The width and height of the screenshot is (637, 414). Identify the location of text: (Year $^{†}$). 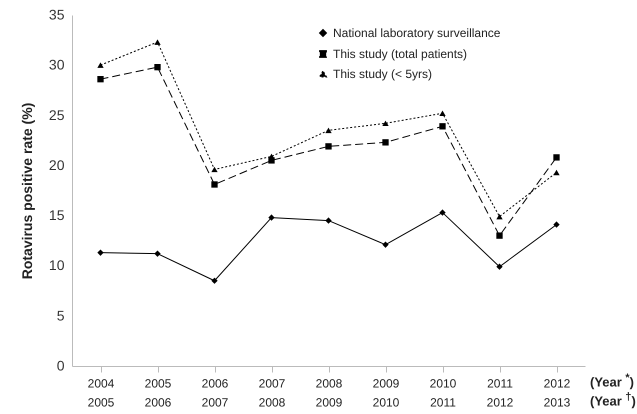
(613, 399).